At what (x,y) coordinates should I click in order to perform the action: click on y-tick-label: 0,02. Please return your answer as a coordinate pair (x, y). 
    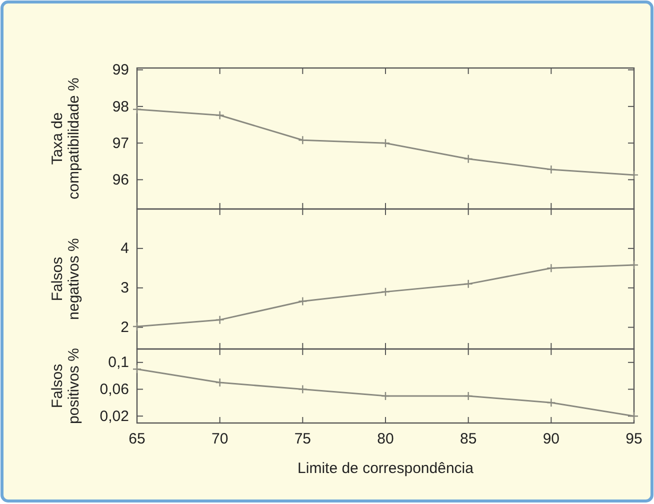
    Looking at the image, I should click on (114, 416).